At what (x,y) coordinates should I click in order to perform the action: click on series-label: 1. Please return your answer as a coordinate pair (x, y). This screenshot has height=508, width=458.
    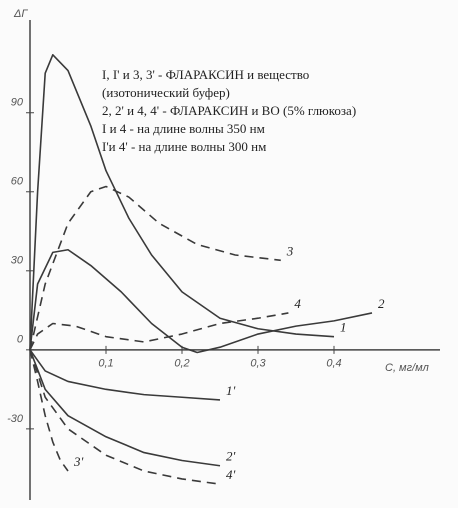
    Looking at the image, I should click on (343, 327).